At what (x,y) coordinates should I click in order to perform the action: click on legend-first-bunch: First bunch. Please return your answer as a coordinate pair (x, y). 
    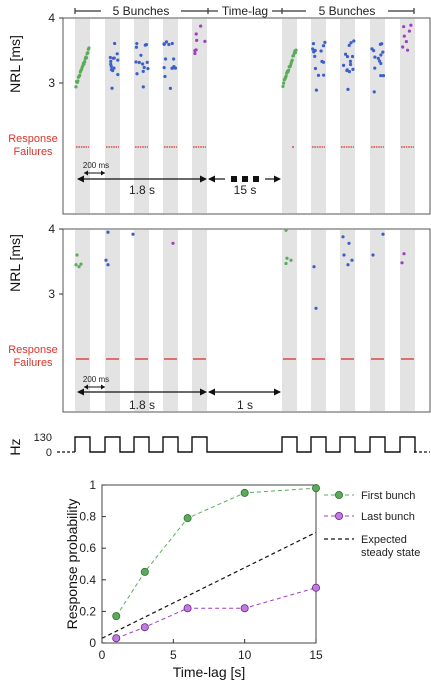
    Looking at the image, I should click on (388, 496).